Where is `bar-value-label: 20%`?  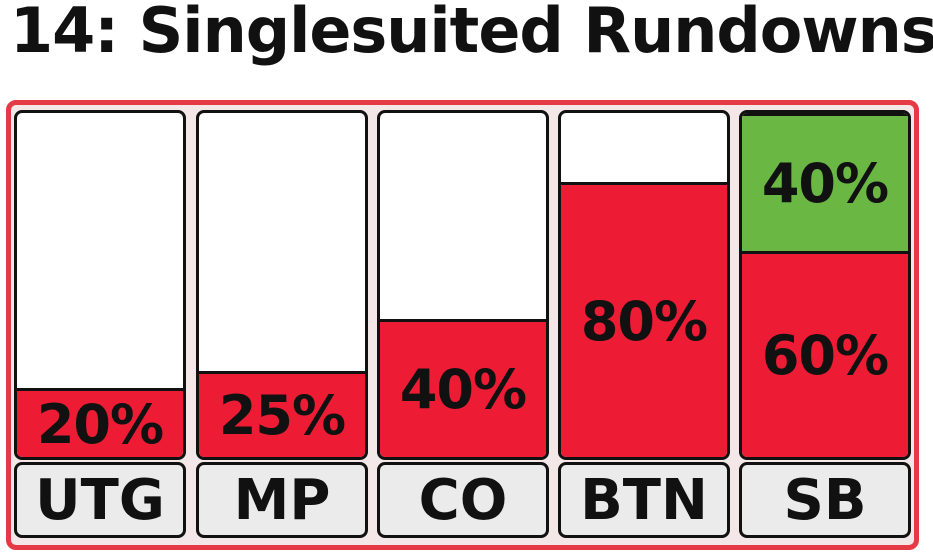
bar-value-label: 20% is located at coordinates (100, 424).